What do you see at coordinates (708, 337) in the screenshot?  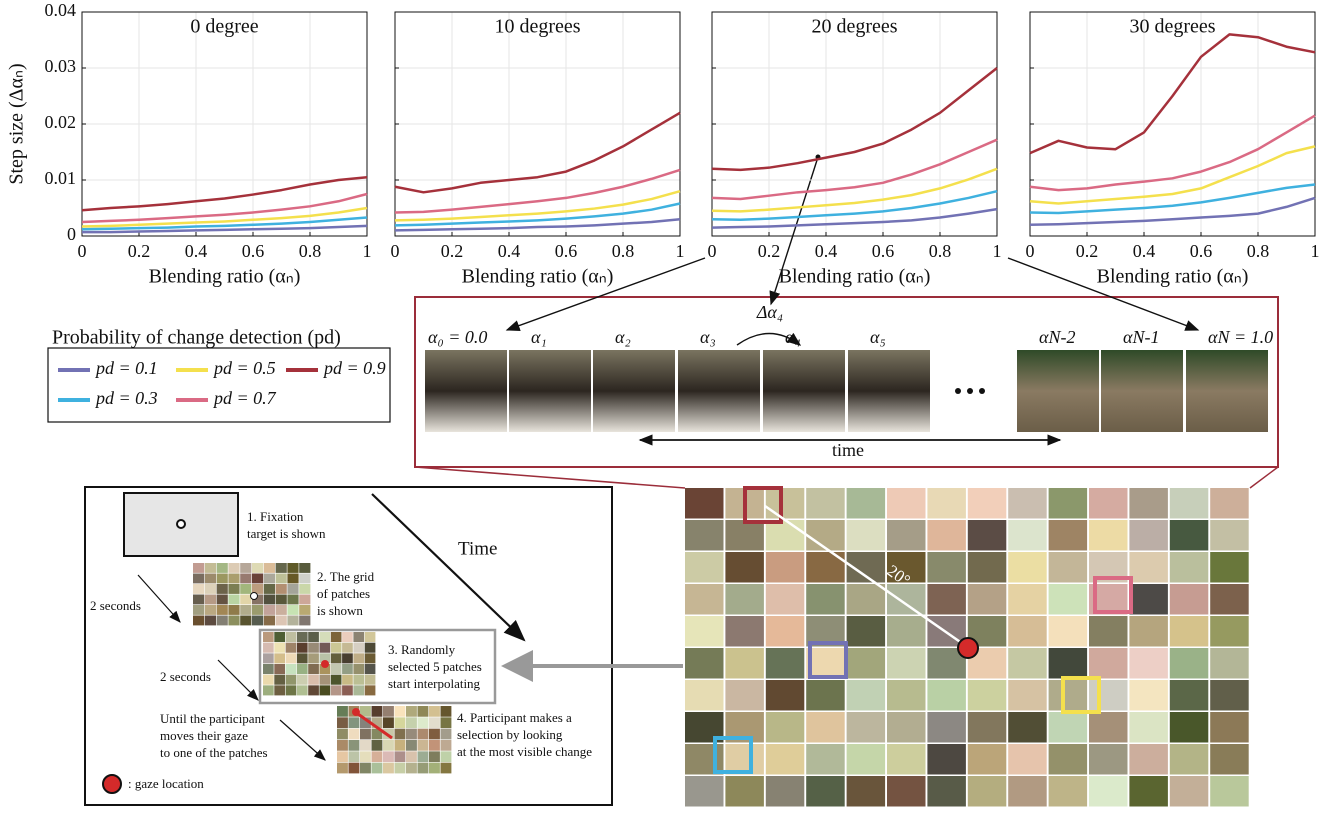 I see `sequence-label: α₃` at bounding box center [708, 337].